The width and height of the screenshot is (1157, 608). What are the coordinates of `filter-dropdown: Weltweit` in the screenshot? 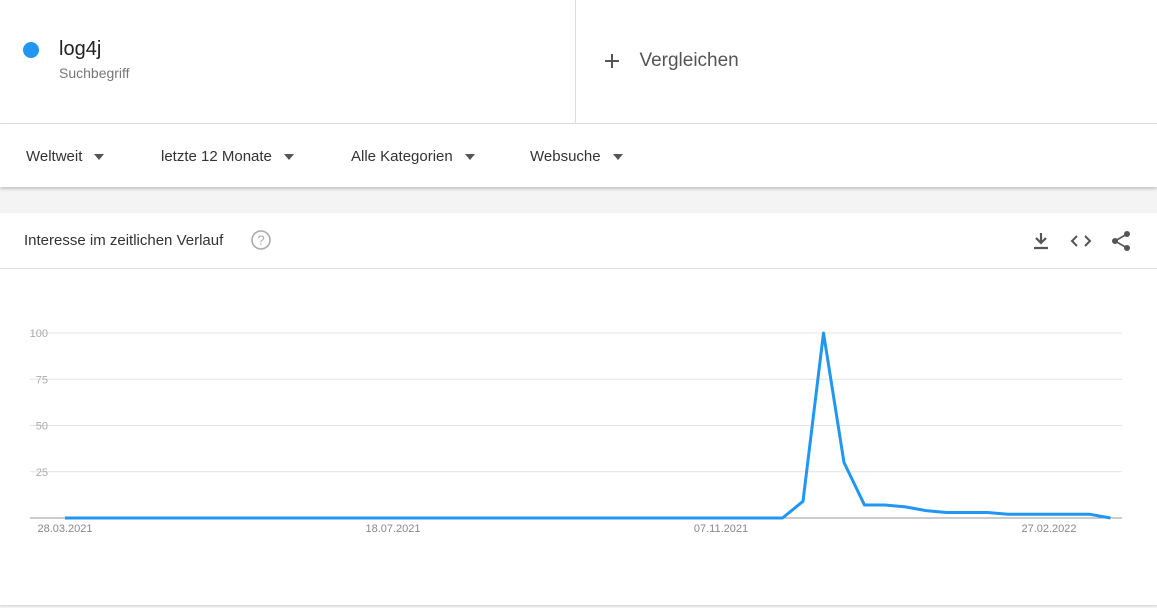 It's located at (65, 156).